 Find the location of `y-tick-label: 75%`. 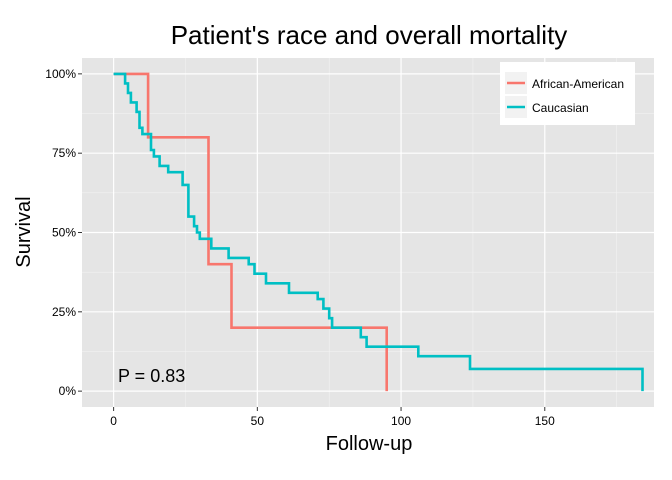

y-tick-label: 75% is located at coordinates (64, 153).